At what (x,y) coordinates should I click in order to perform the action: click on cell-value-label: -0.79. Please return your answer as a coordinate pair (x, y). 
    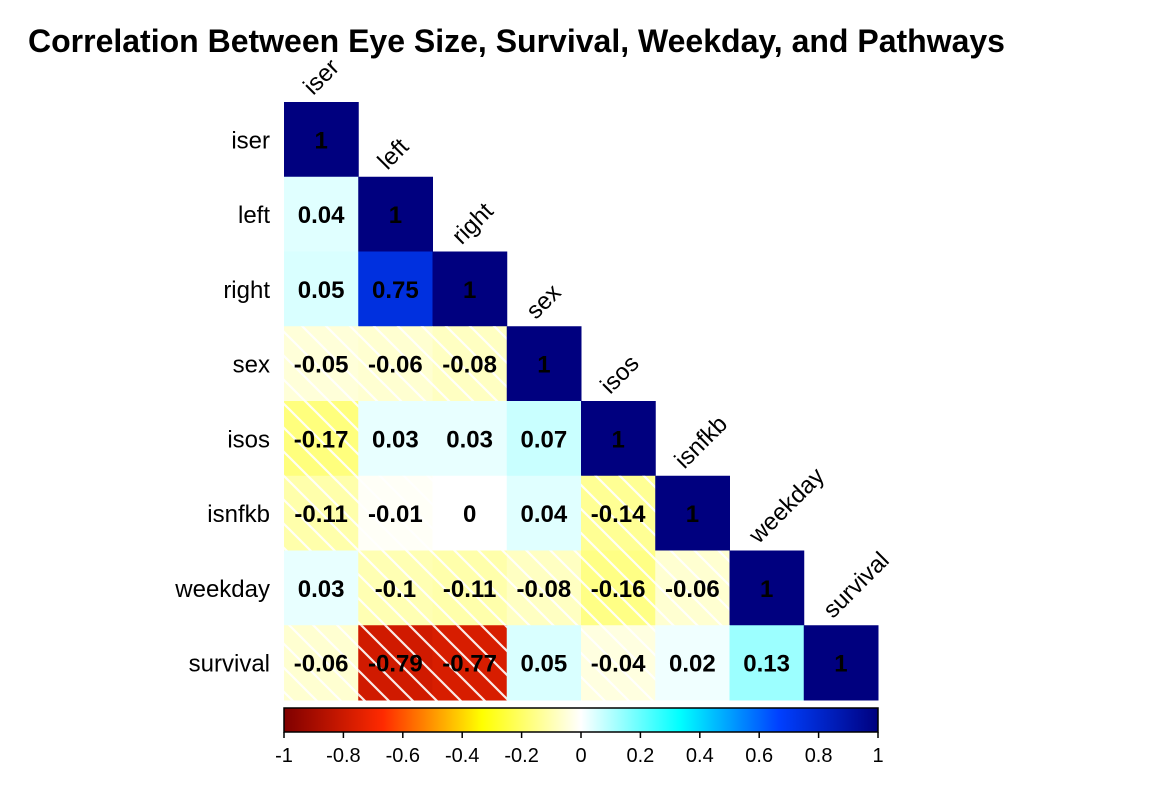
    Looking at the image, I should click on (395, 664).